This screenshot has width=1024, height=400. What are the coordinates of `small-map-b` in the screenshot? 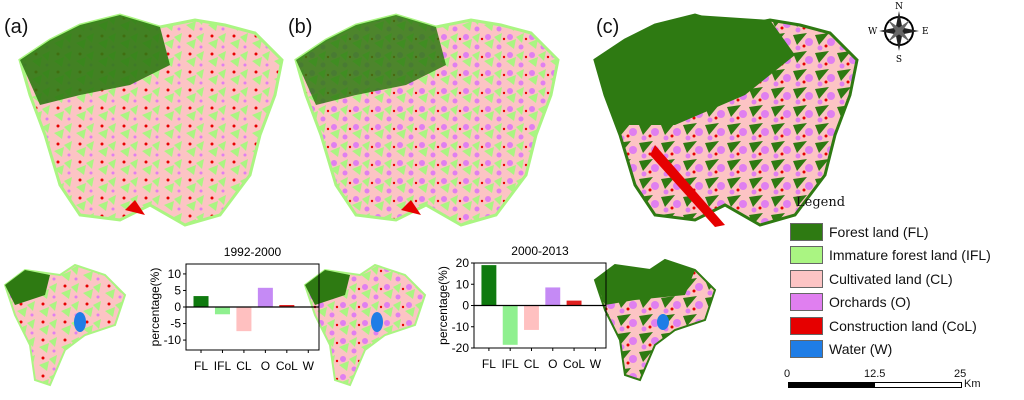 It's located at (365, 325).